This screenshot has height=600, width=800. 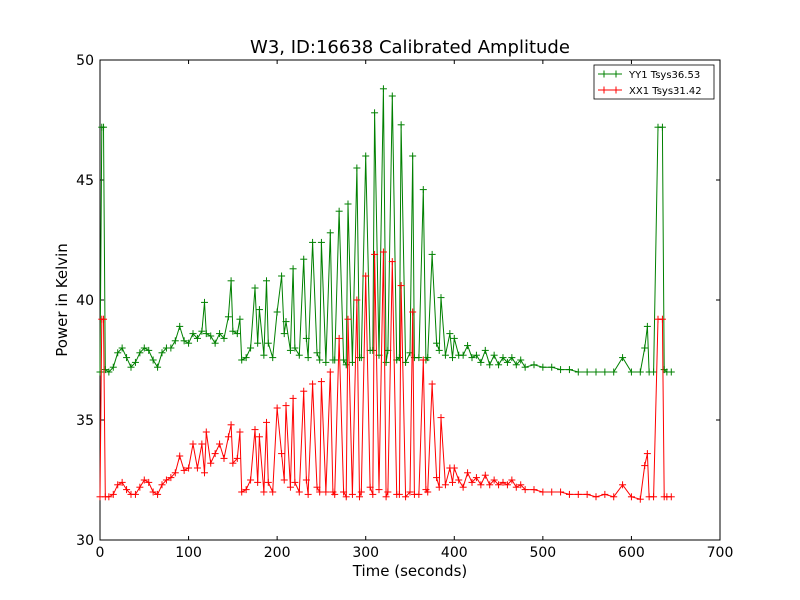 I want to click on y-tick-label: 50, so click(x=85, y=61).